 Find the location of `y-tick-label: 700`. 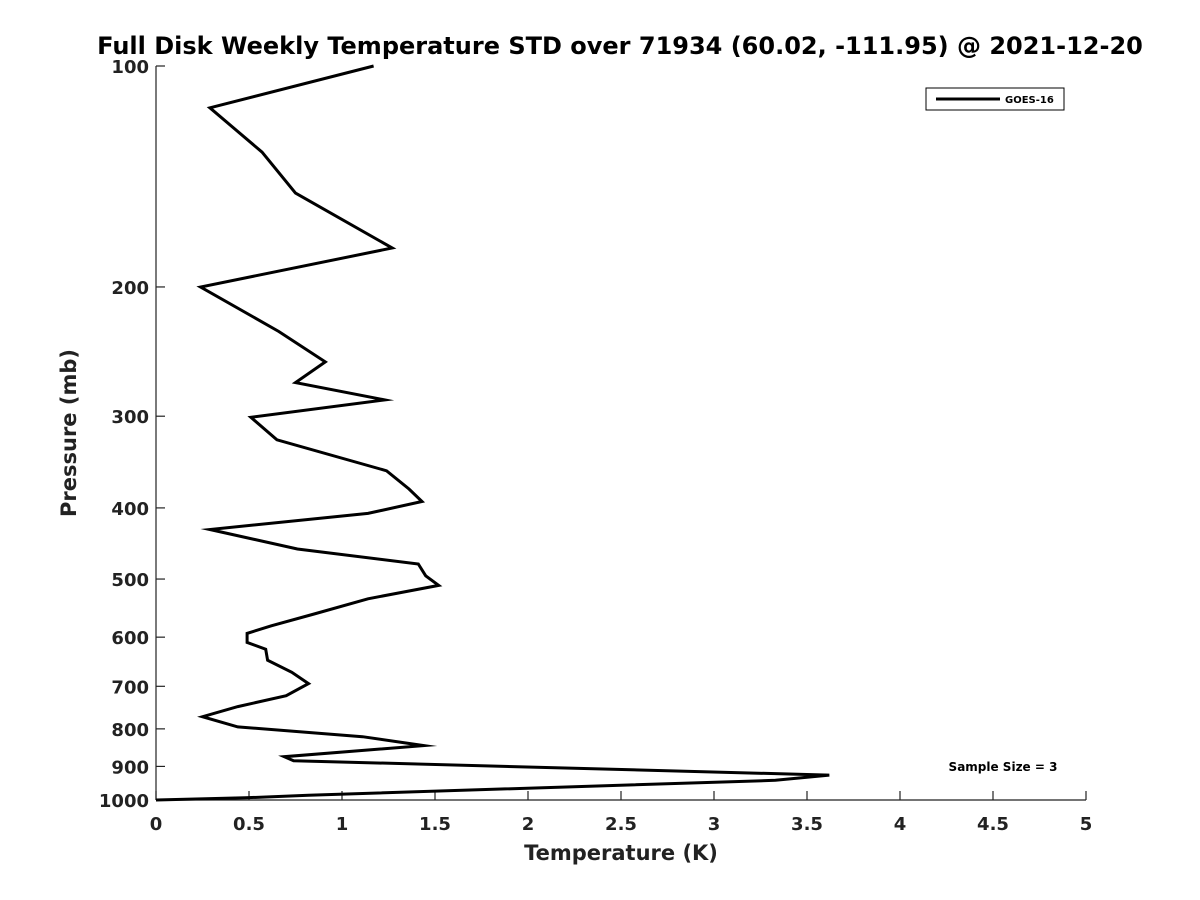

y-tick-label: 700 is located at coordinates (130, 687).